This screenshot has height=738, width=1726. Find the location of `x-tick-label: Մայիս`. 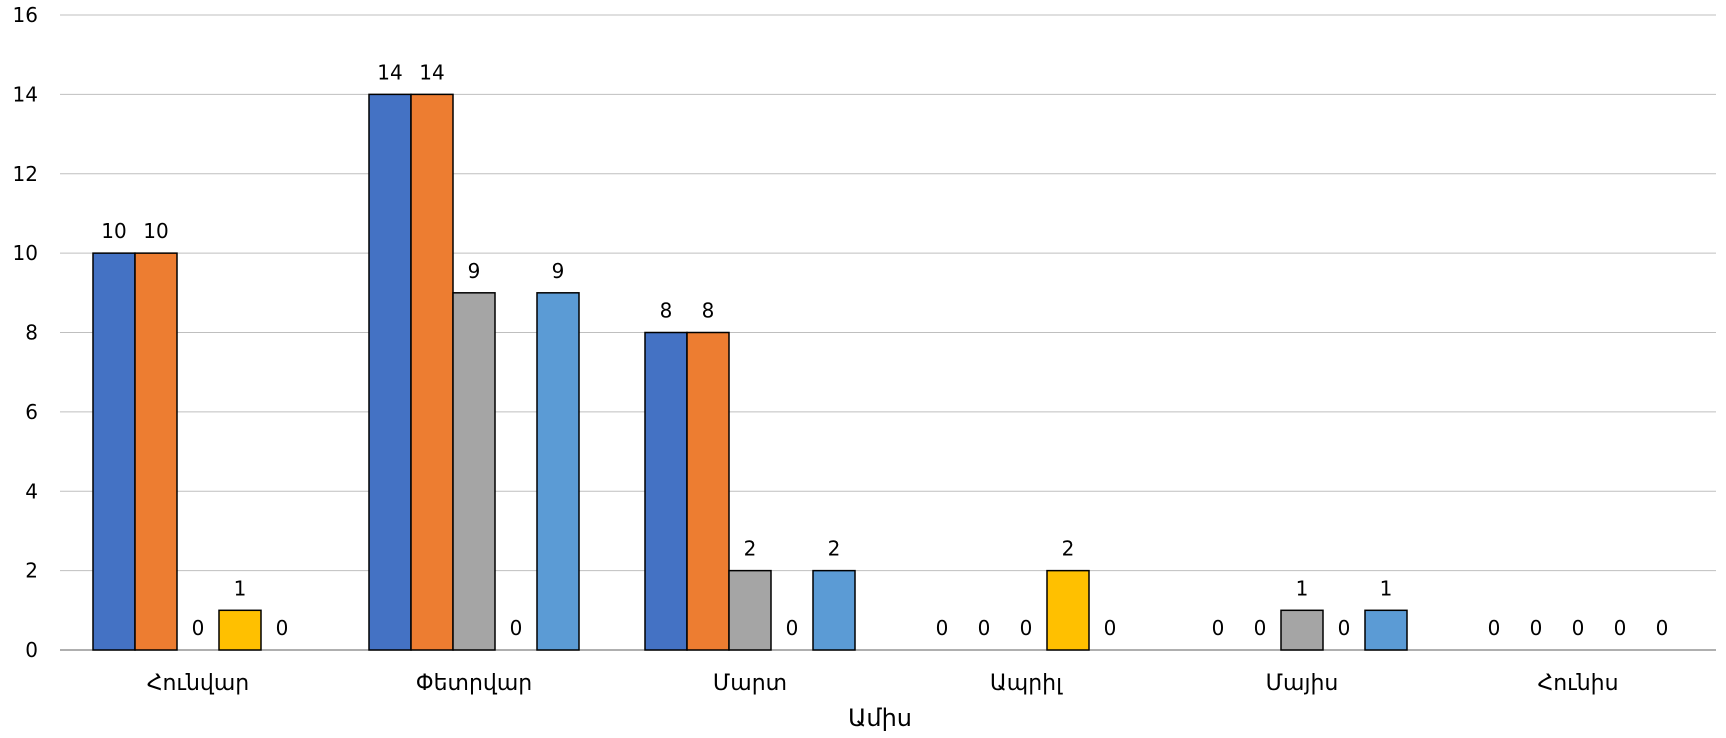

x-tick-label: Մայիս is located at coordinates (1302, 683).